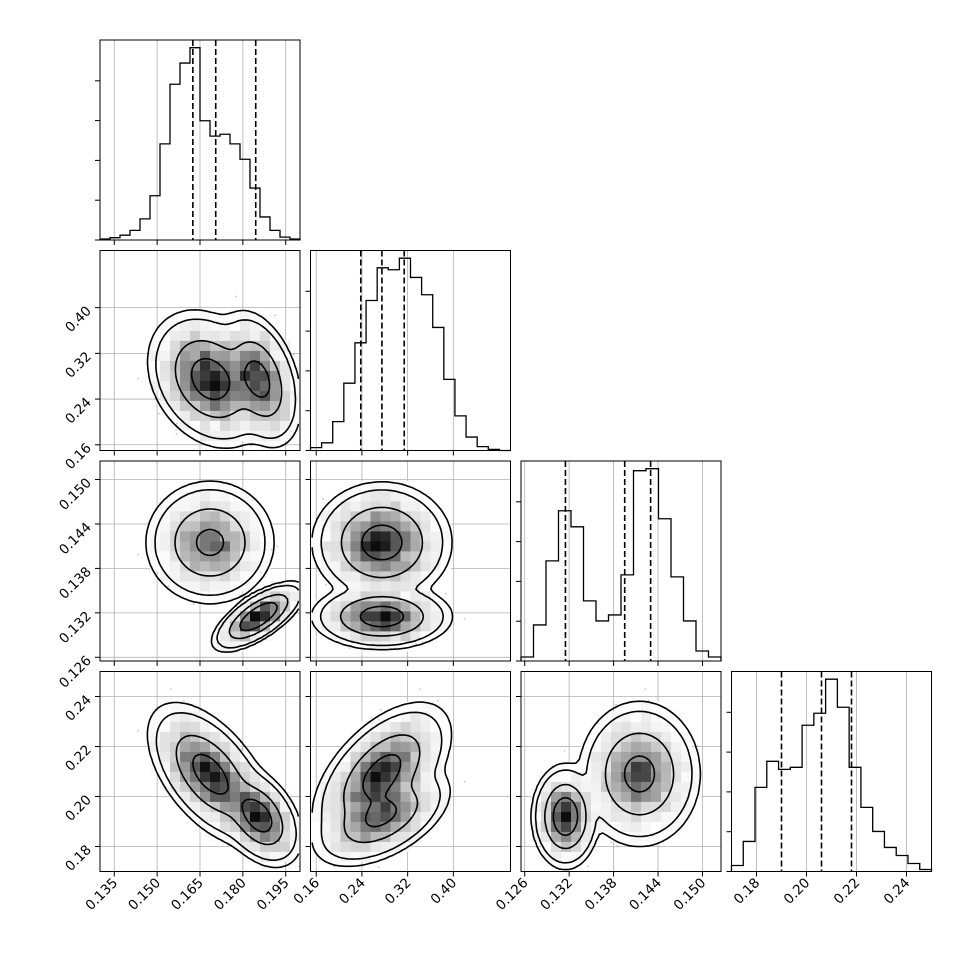  What do you see at coordinates (410, 354) in the screenshot?
I see `histogram-step` at bounding box center [410, 354].